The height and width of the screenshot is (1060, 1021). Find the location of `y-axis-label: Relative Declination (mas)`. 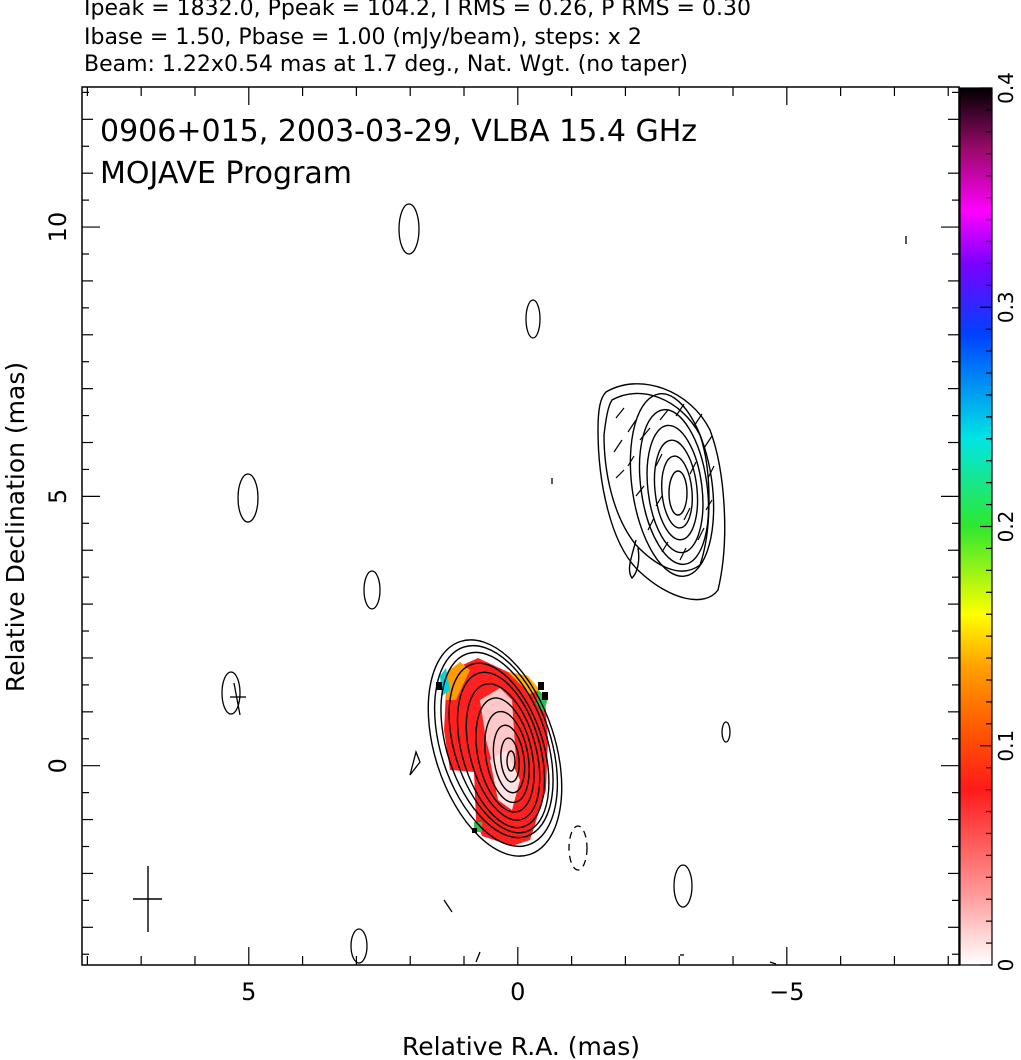

y-axis-label: Relative Declination (mas) is located at coordinates (15, 527).